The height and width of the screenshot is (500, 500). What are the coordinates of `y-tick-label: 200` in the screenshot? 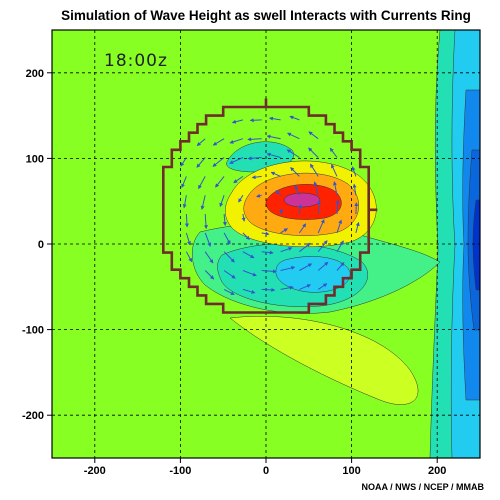 It's located at (35, 74).